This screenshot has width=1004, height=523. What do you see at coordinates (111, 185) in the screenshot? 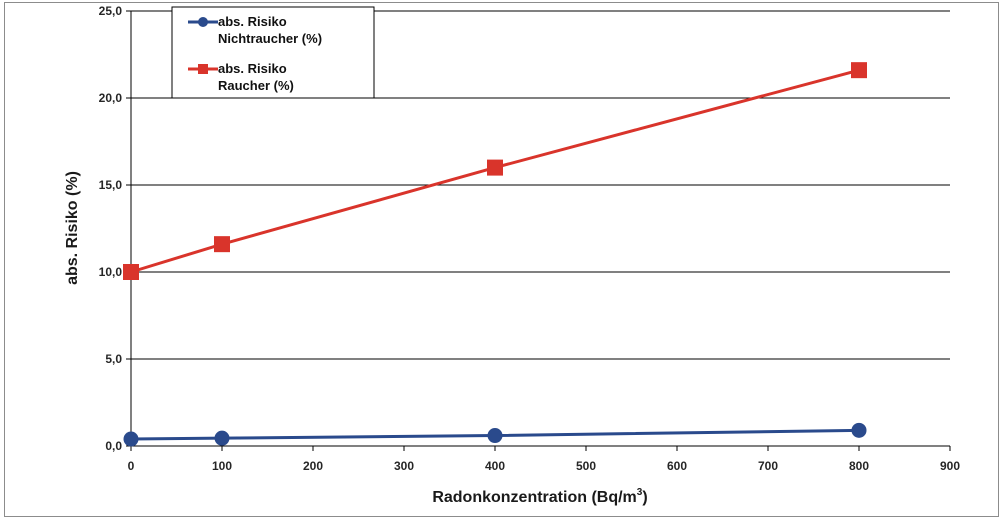
I see `y-tick-label: 15,0` at bounding box center [111, 185].